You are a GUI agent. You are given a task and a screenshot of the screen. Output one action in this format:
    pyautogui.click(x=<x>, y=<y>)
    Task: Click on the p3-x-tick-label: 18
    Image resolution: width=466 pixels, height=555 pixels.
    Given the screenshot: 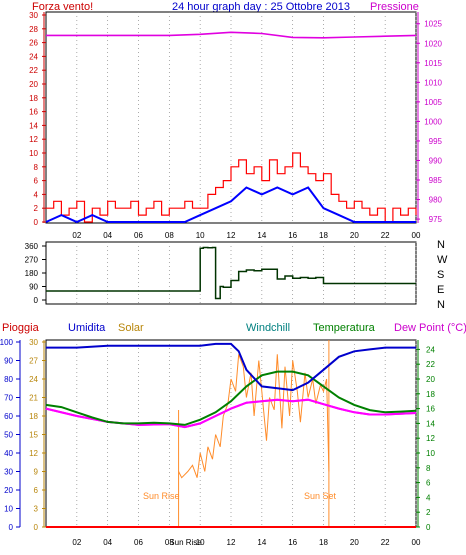 What is the action you would take?
    pyautogui.click(x=323, y=542)
    